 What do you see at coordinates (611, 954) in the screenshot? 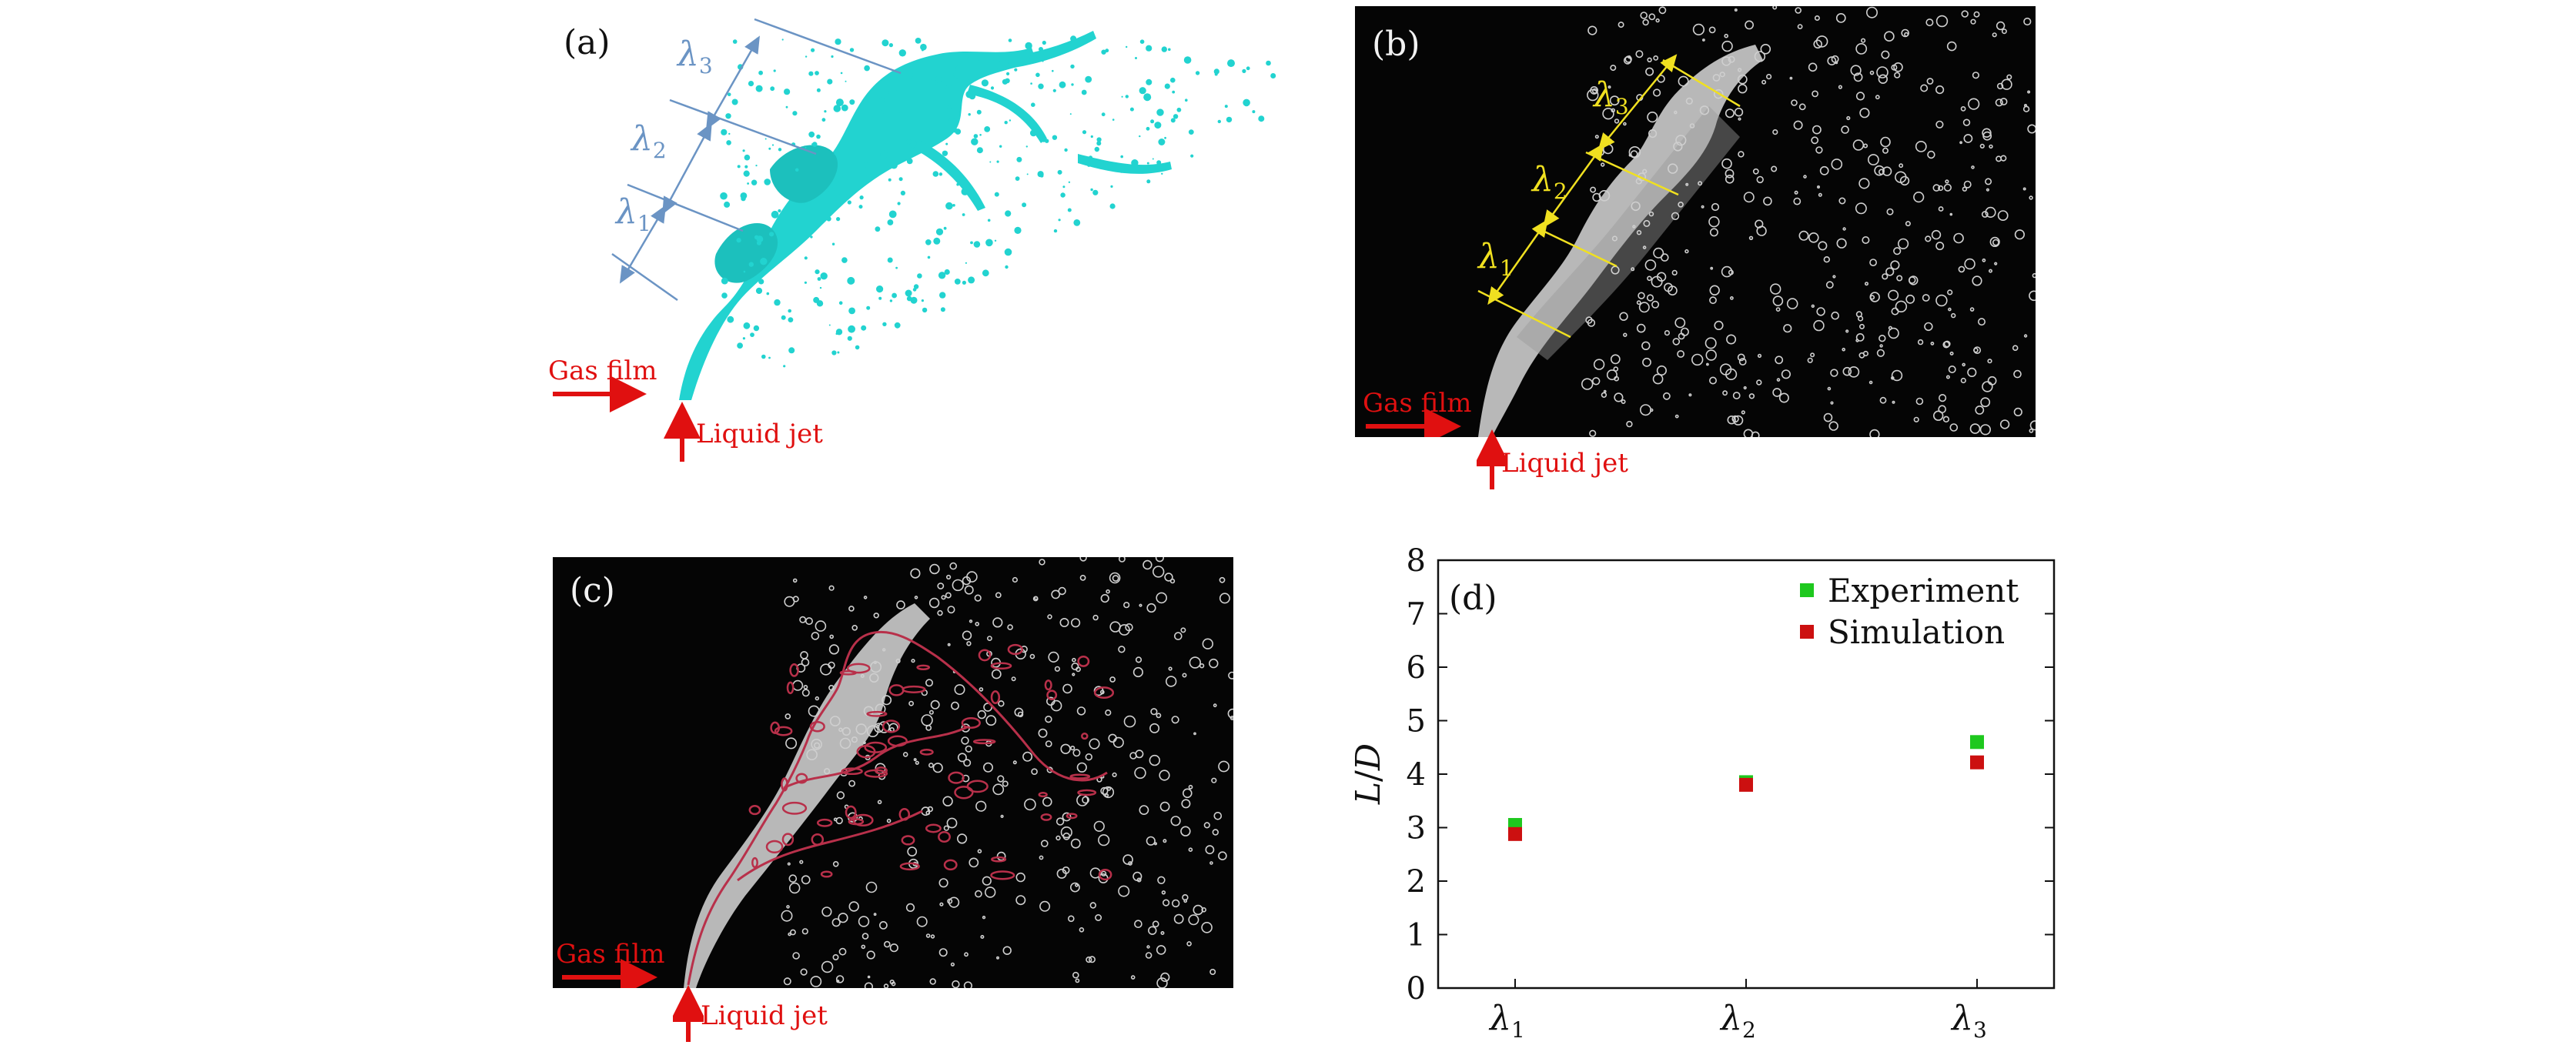
I see `gas-film-label: Gas film` at bounding box center [611, 954].